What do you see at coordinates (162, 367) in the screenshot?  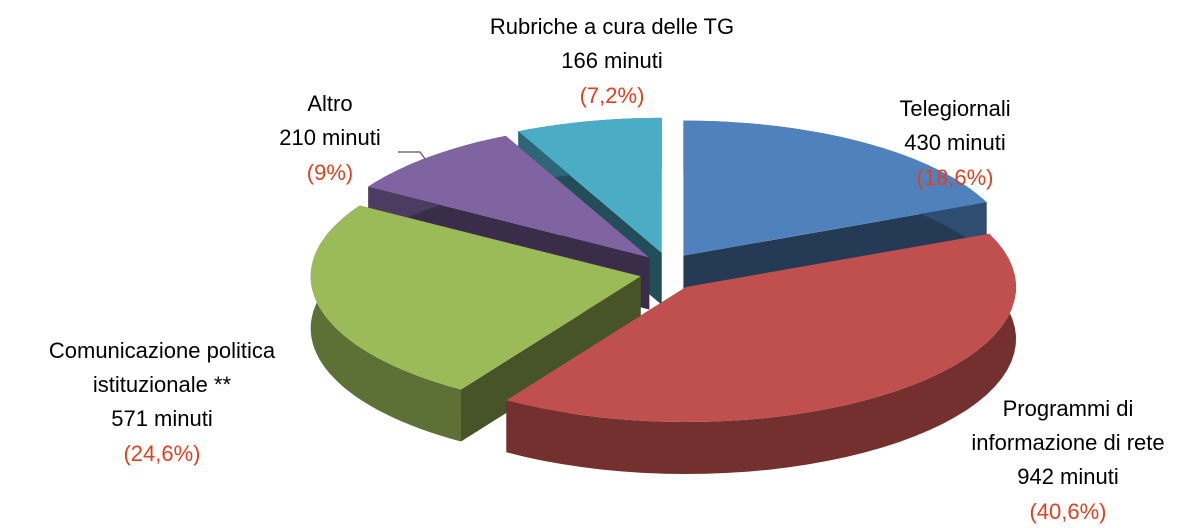 I see `slice-label: Comunicazione politica istituzionale **` at bounding box center [162, 367].